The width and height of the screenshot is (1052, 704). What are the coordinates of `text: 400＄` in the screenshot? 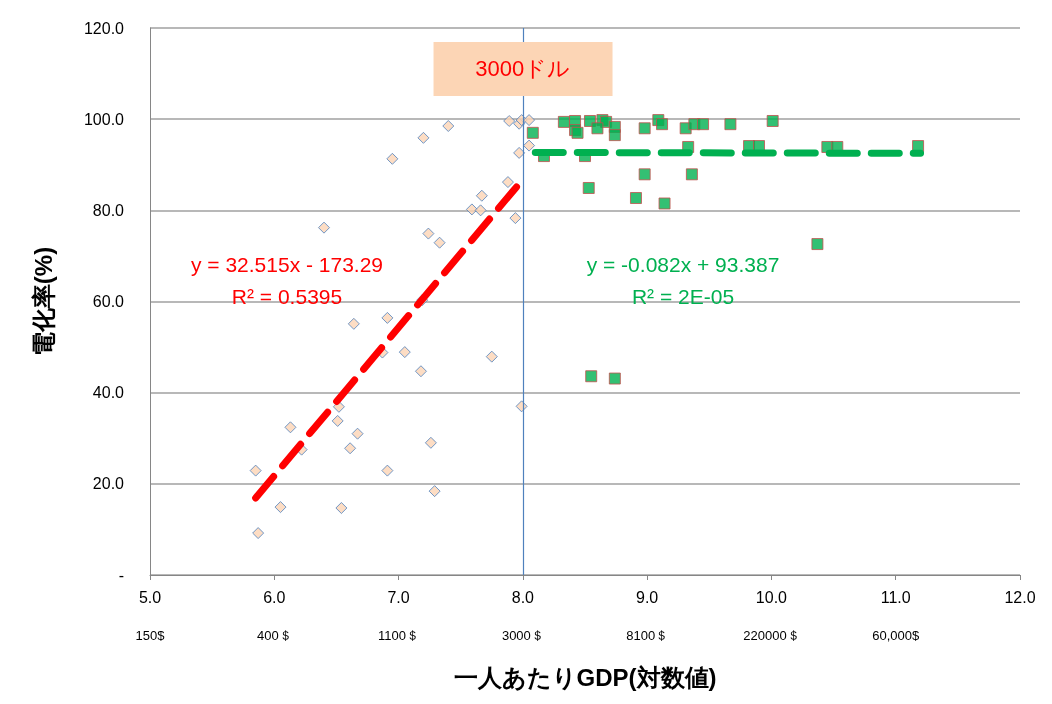 It's located at (274, 635).